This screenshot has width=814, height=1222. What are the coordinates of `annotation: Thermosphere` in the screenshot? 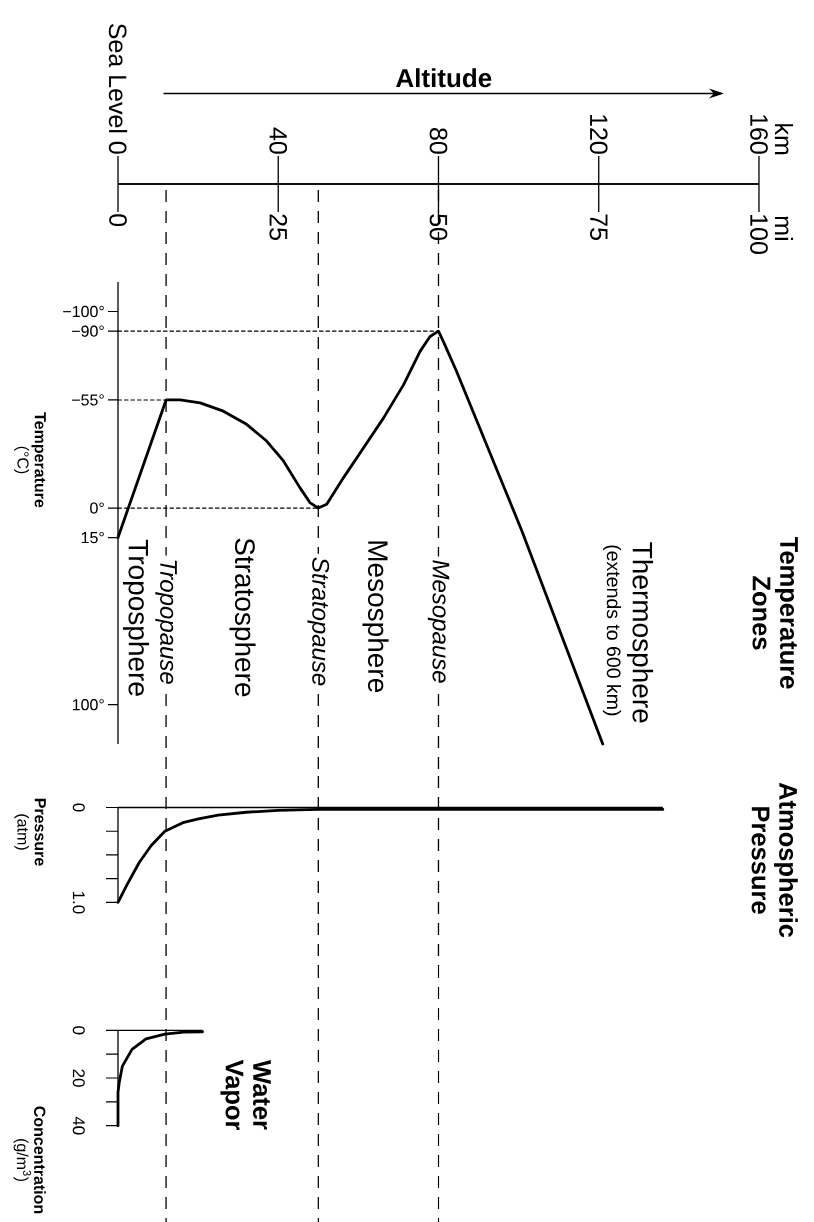 It's located at (640, 632).